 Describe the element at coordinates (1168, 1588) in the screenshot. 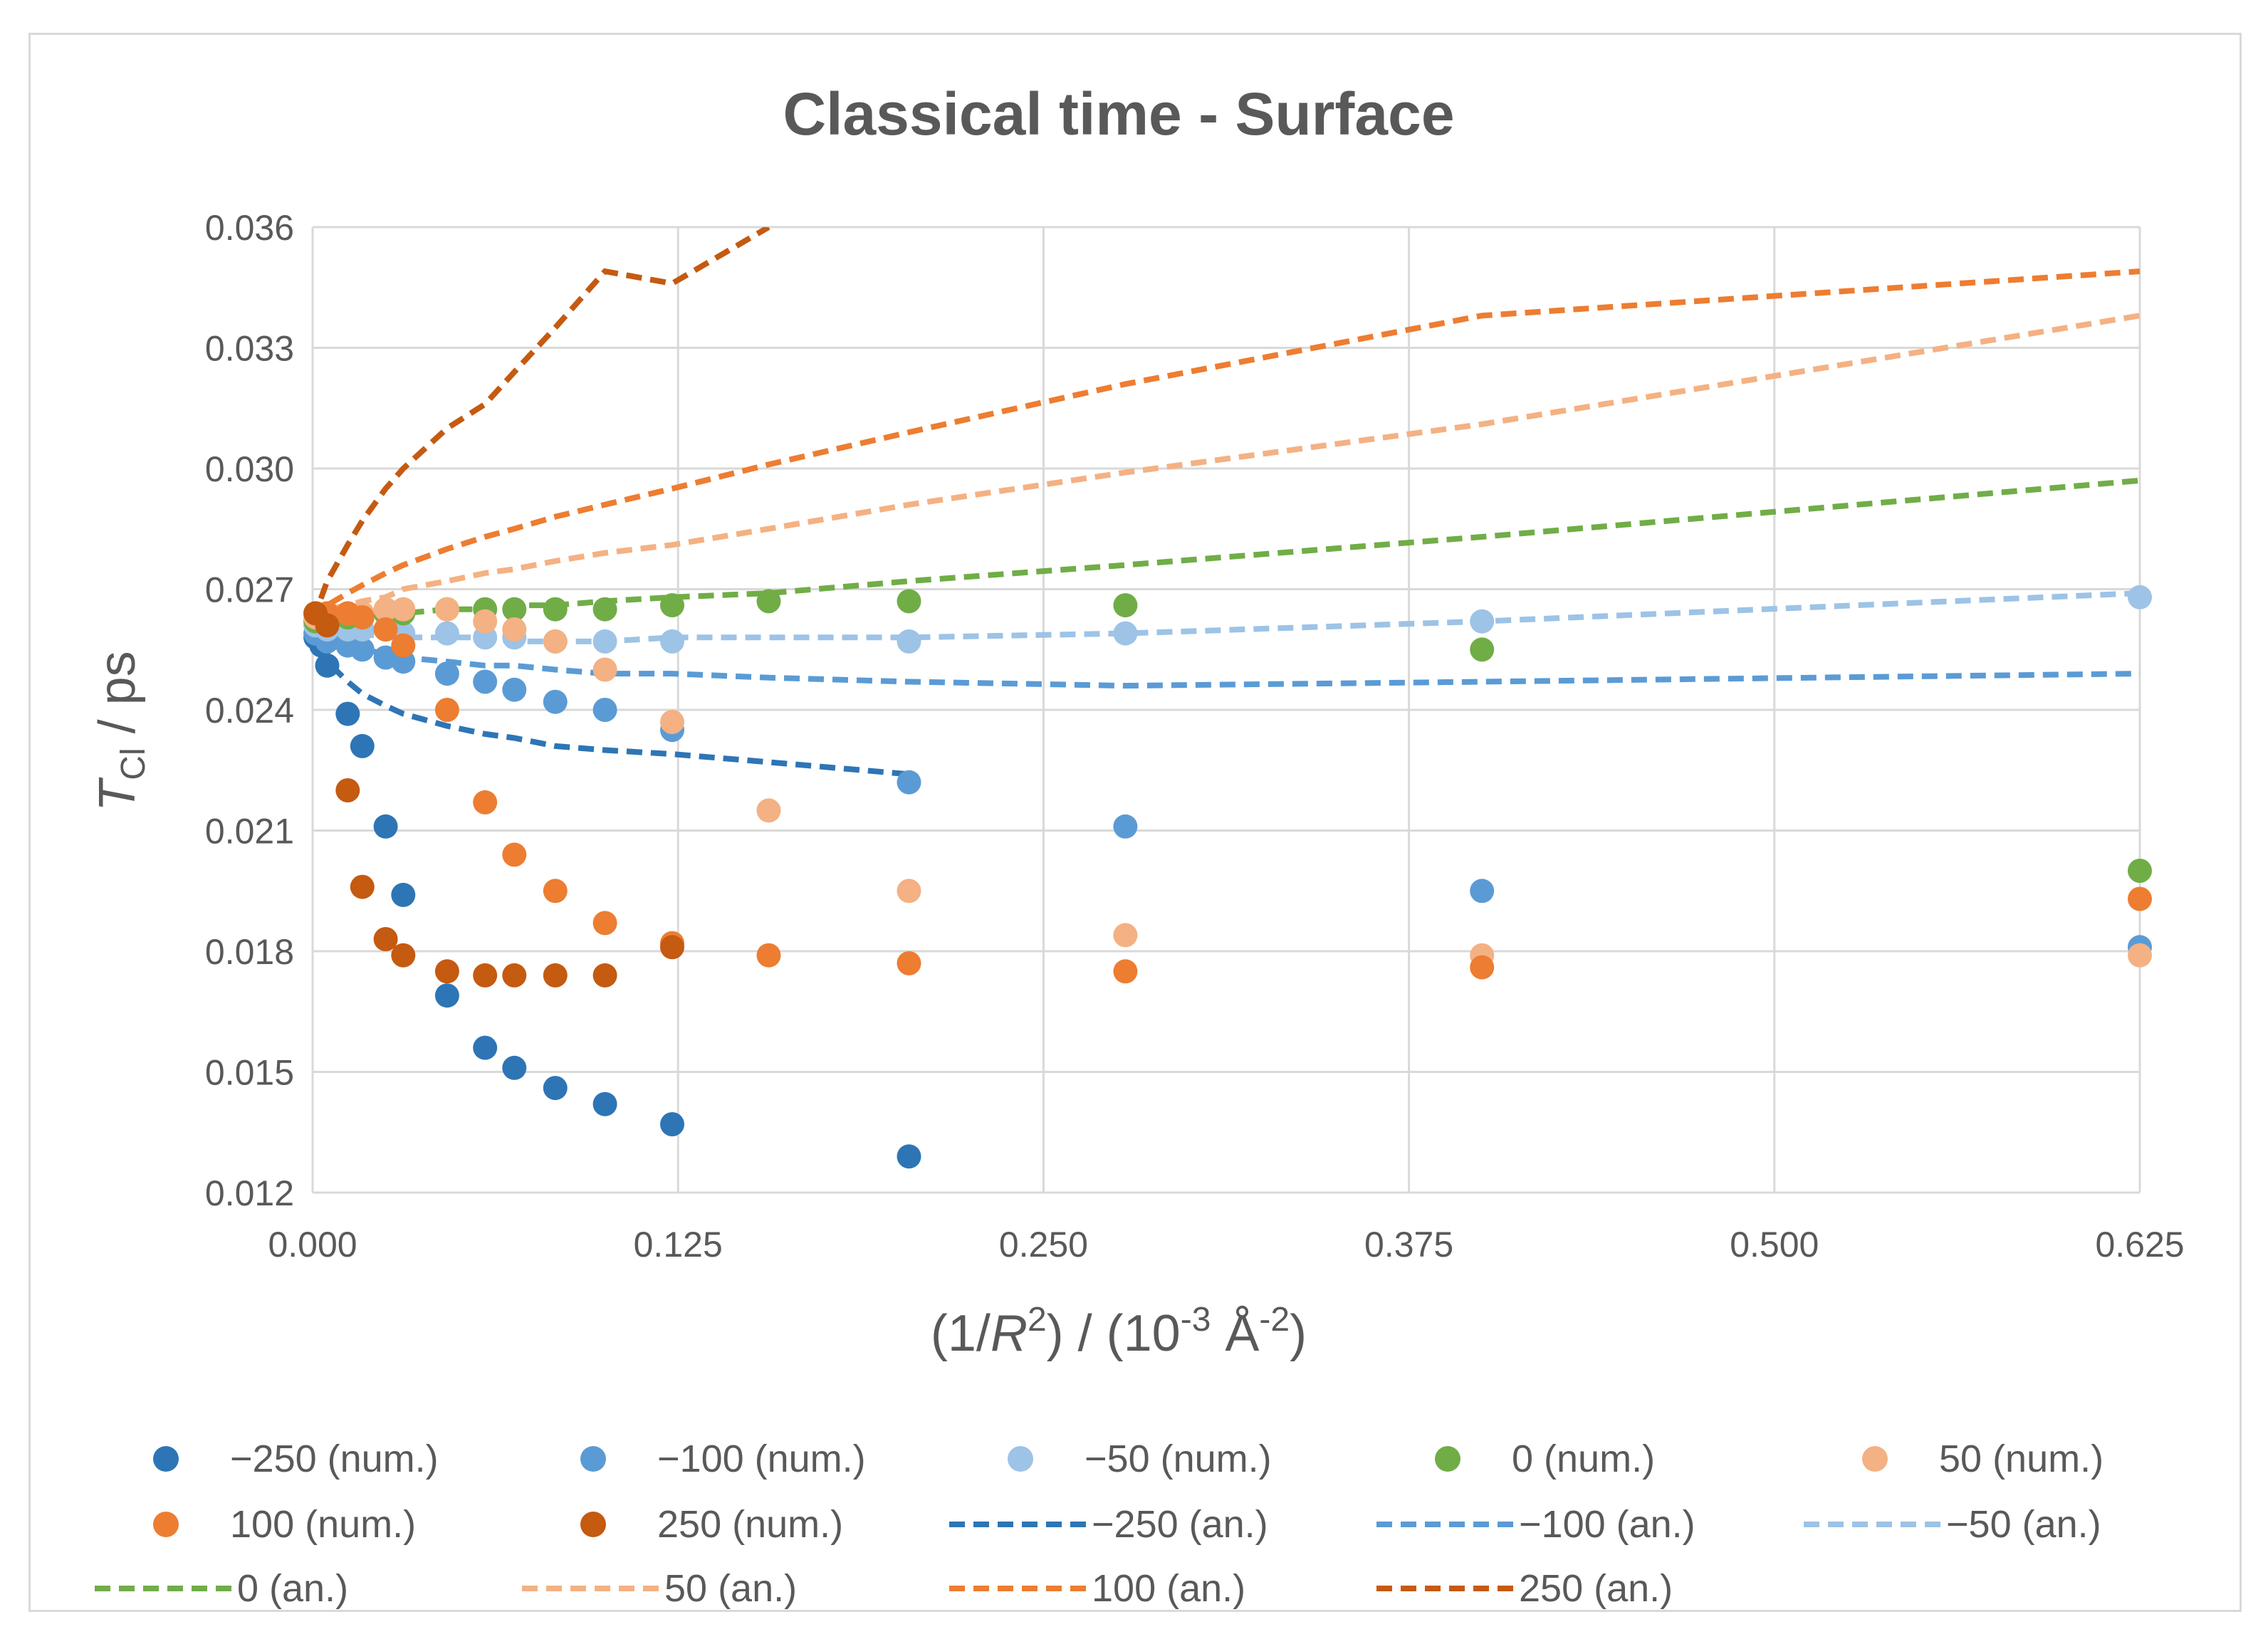

I see `legend-label: 100 (an.)` at that location.